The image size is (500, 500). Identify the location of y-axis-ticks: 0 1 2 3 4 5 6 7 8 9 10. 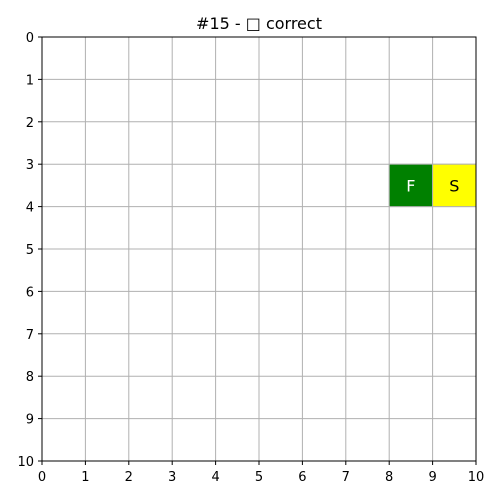
(29, 250).